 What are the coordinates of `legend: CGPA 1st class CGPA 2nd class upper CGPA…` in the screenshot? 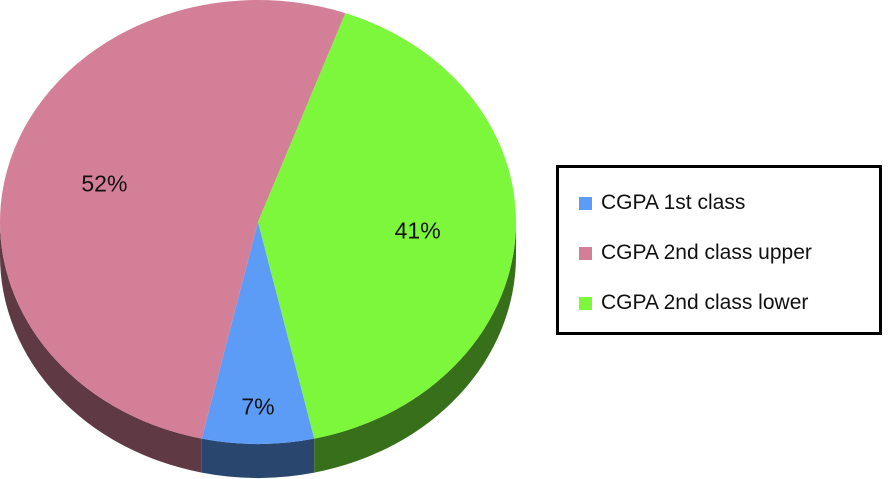 It's located at (719, 250).